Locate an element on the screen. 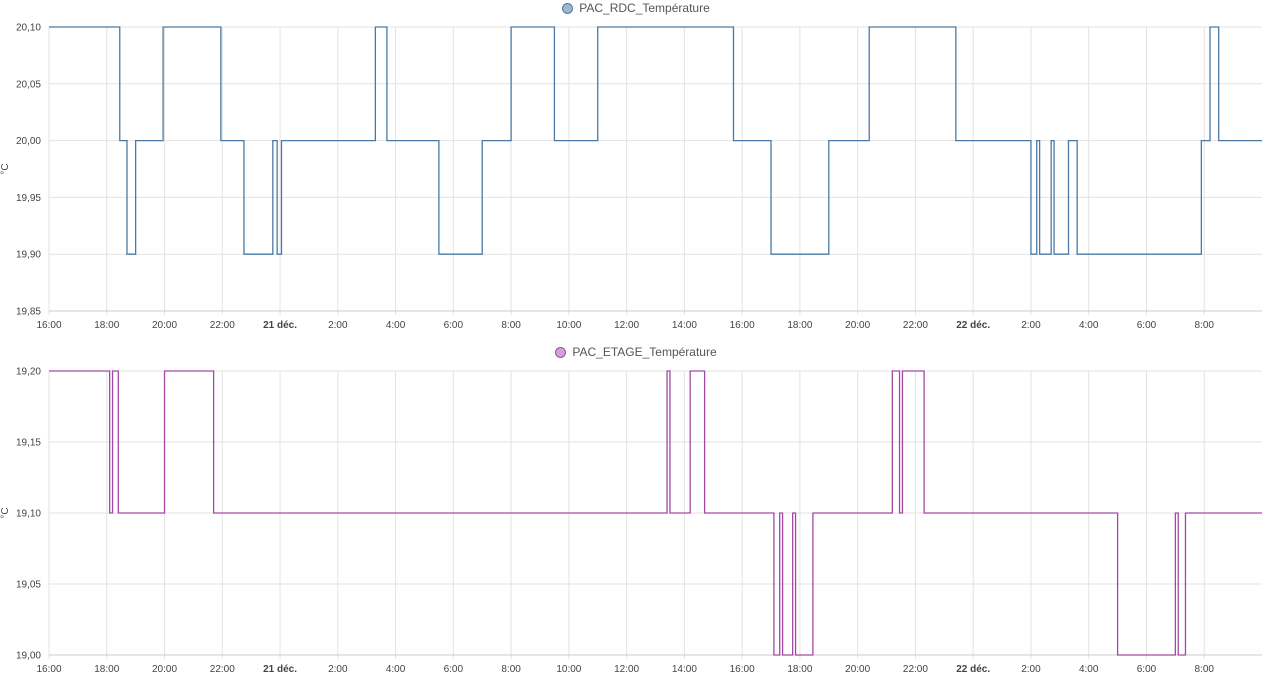 This screenshot has width=1272, height=681. y-tick-label: 20,10 is located at coordinates (28, 28).